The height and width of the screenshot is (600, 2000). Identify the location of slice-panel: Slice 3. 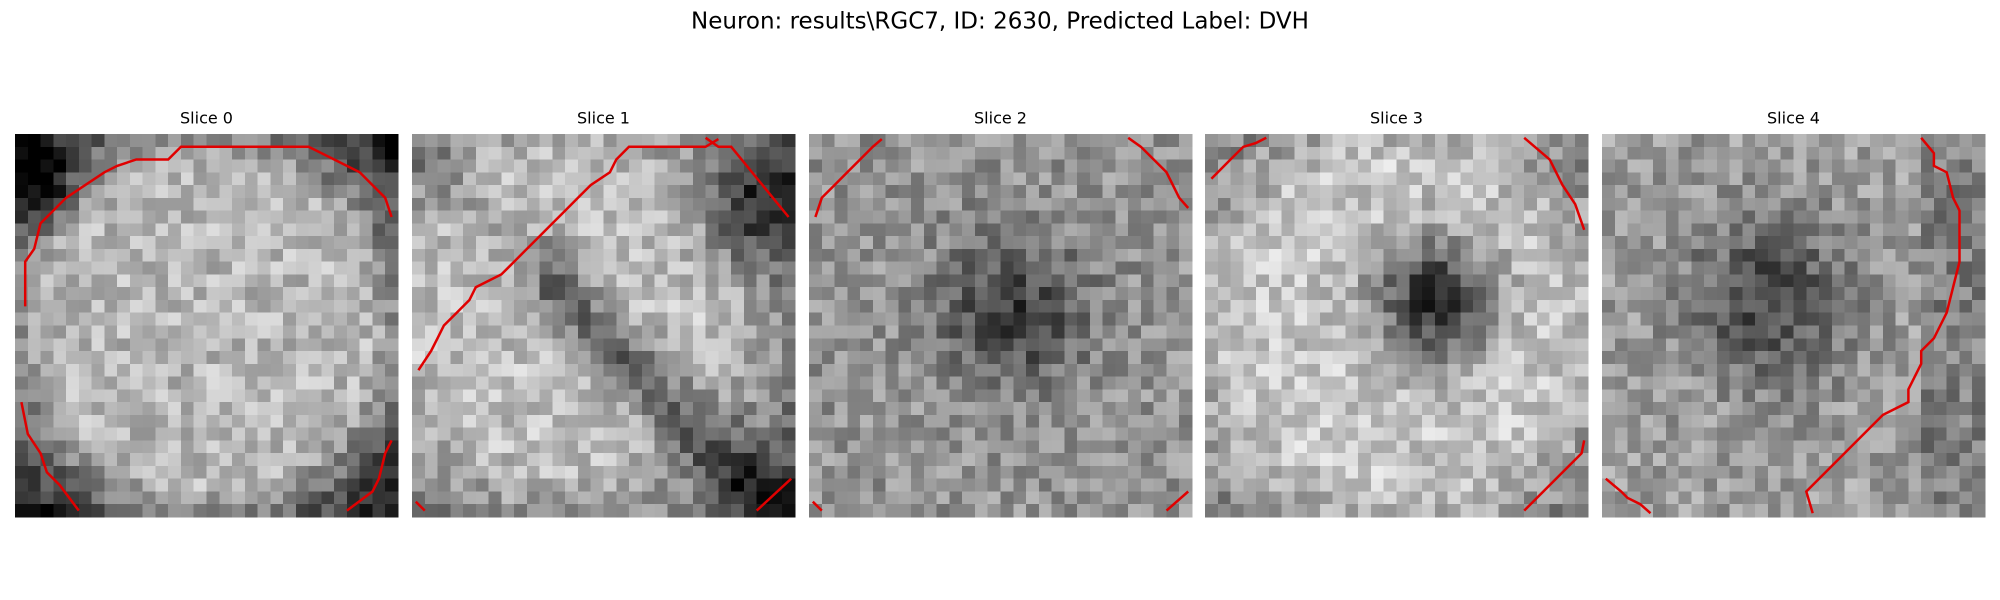
(1397, 313).